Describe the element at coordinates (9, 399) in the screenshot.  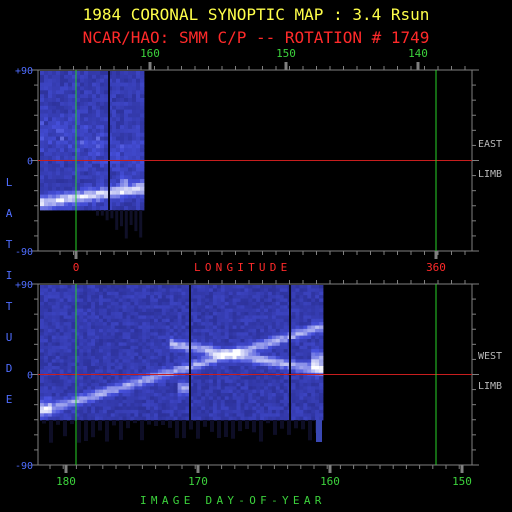
I see `latitude-axis-letter: E` at that location.